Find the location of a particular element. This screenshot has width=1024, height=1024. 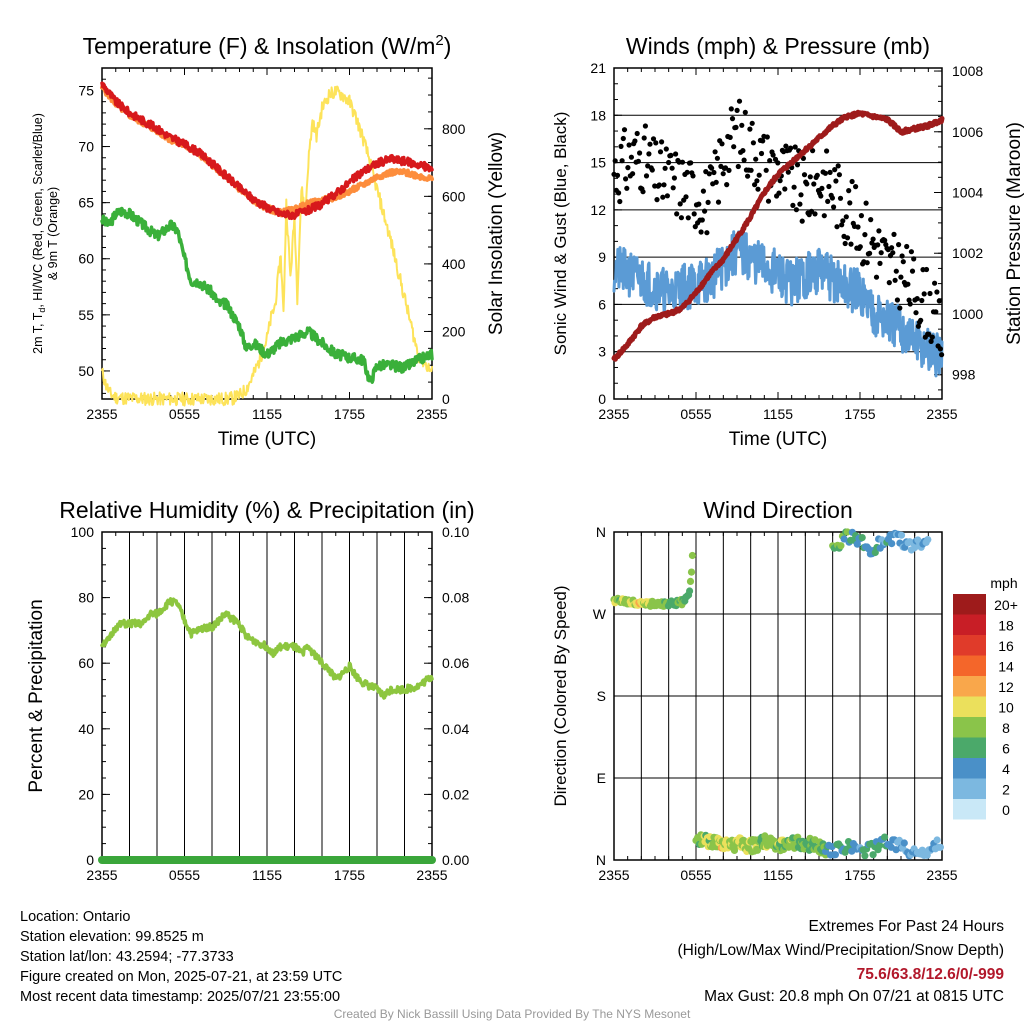

left-y-tick-label: 65 is located at coordinates (86, 203).